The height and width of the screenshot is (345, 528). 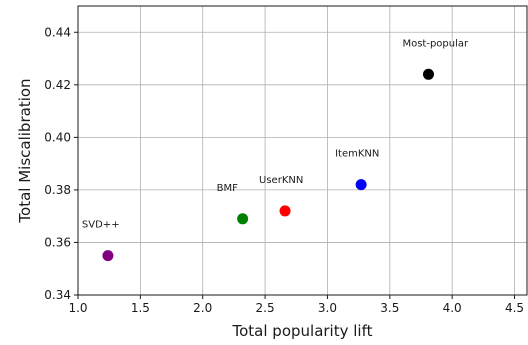 I want to click on point-label: Most-popular, so click(x=435, y=43).